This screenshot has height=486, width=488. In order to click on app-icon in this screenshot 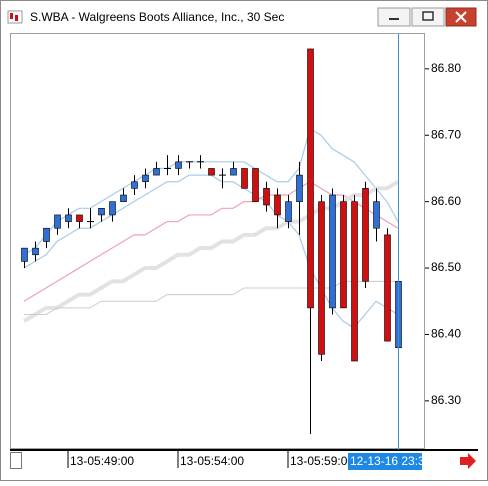, I will do `click(15, 17)`.